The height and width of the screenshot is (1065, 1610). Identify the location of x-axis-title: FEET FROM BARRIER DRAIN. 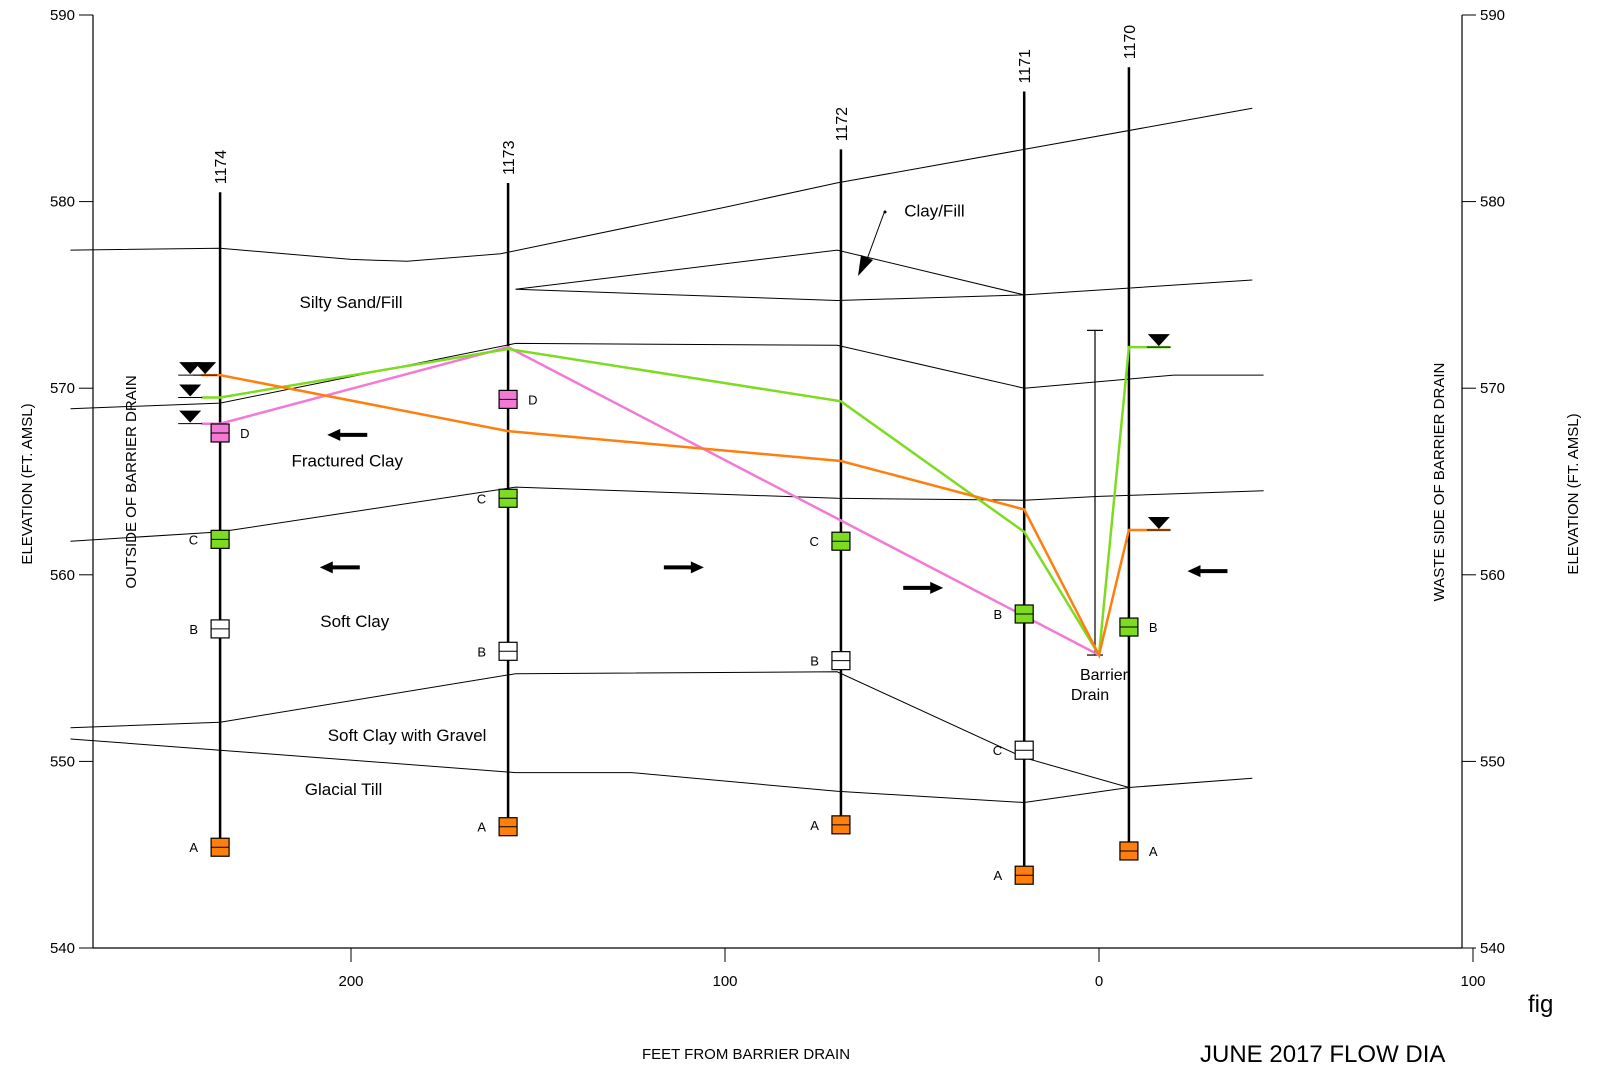
(746, 1054).